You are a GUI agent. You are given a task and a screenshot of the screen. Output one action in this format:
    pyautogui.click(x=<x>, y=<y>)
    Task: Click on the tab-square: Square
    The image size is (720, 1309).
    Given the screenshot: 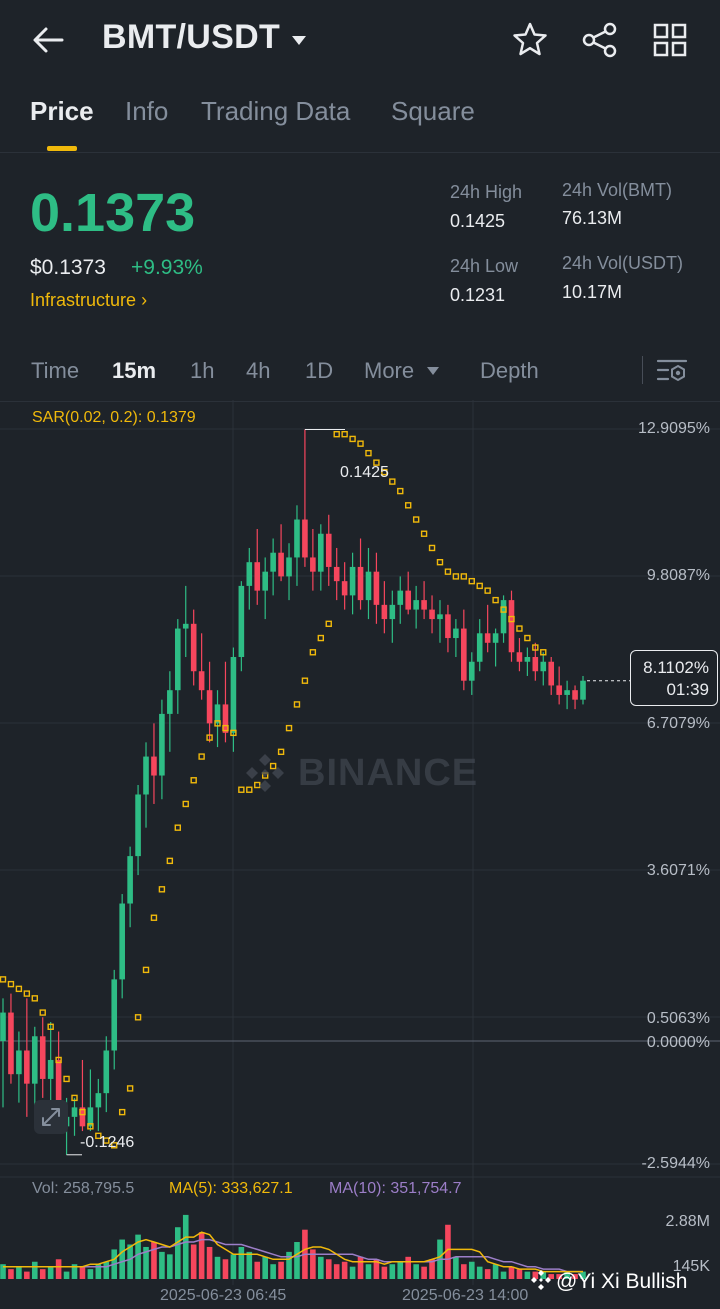 What is the action you would take?
    pyautogui.click(x=433, y=111)
    